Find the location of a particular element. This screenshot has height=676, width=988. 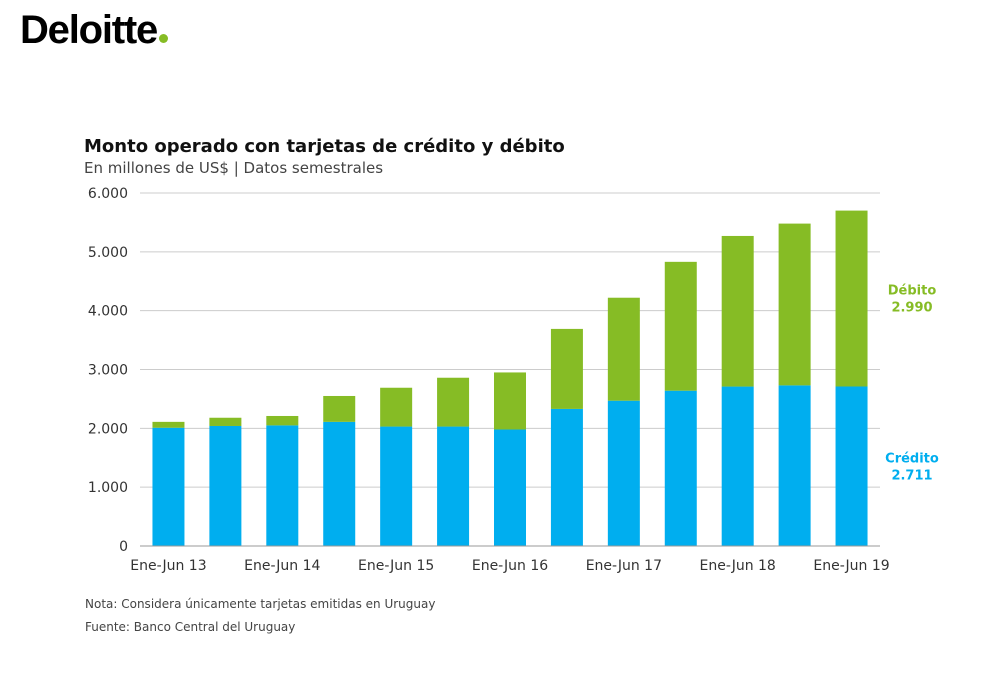

y-tick-label: 3.000 is located at coordinates (108, 371).